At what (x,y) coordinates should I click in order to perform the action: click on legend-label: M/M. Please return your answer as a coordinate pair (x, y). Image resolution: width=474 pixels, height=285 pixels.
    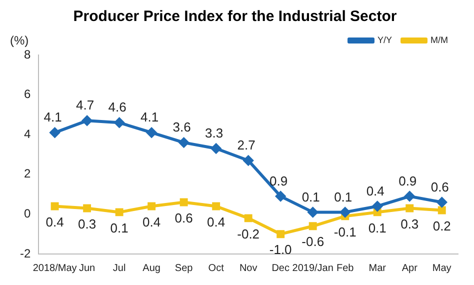
    Looking at the image, I should click on (439, 39).